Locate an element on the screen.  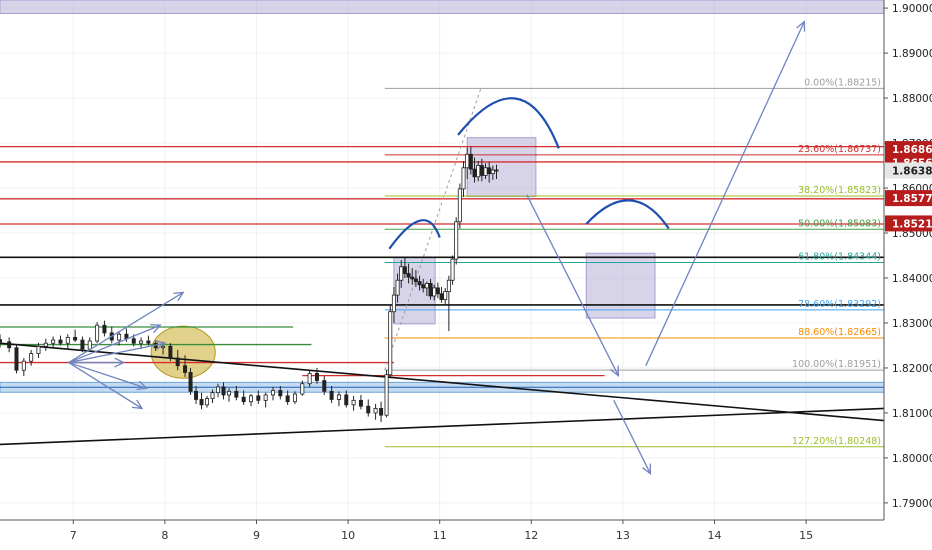
price-tick-label: 1.84000 is located at coordinates (912, 279).